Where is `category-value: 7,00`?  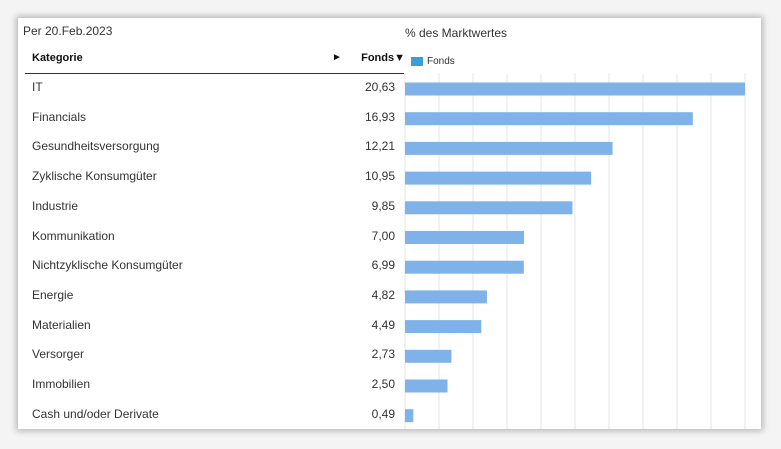
category-value: 7,00 is located at coordinates (383, 235).